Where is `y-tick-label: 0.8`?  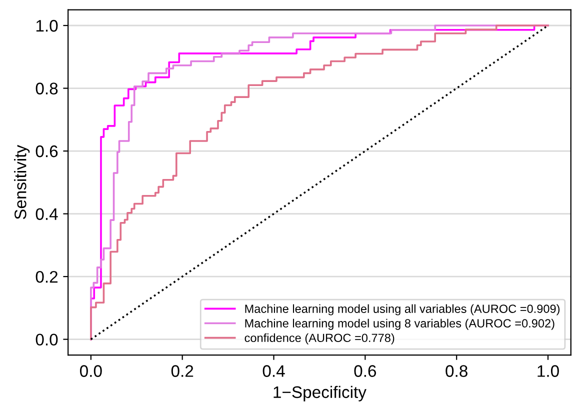 y-tick-label: 0.8 is located at coordinates (47, 88).